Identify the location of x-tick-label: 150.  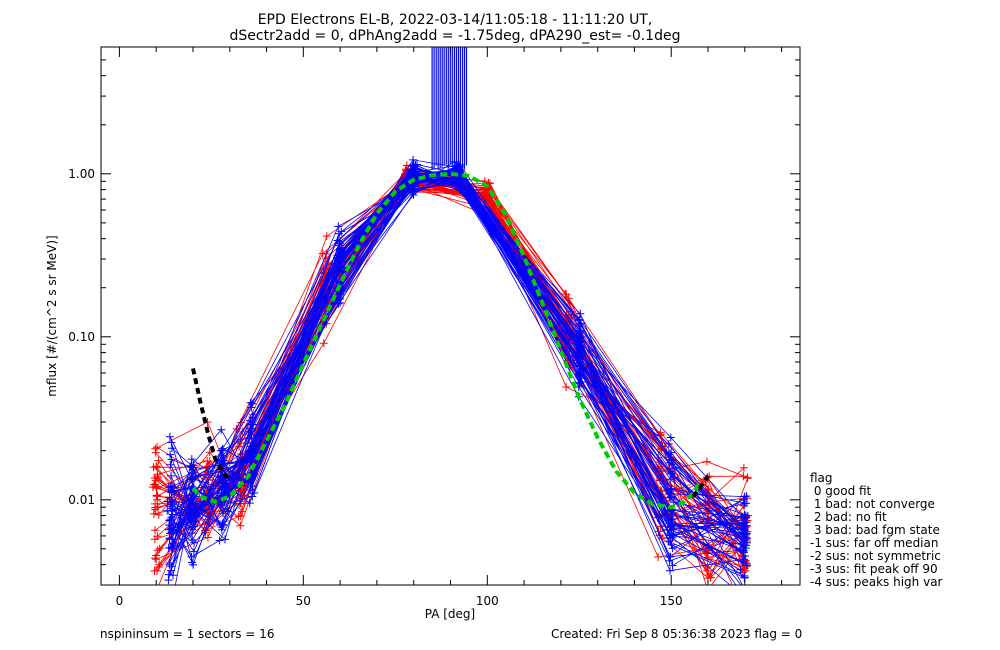
(671, 601).